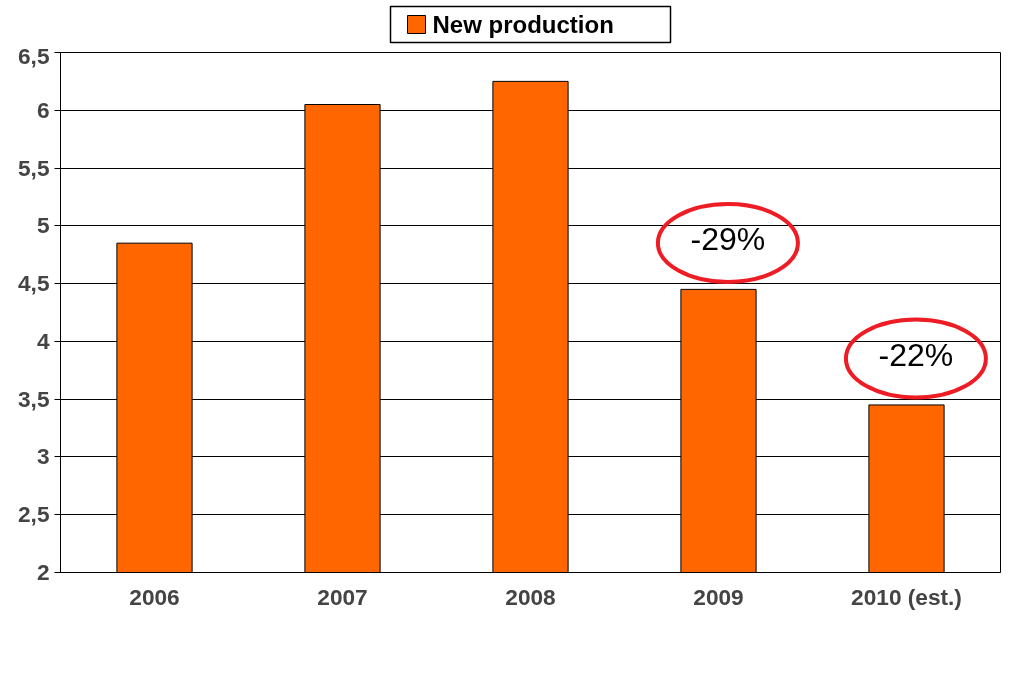 This screenshot has width=1029, height=696. I want to click on annotation: -29%, so click(728, 239).